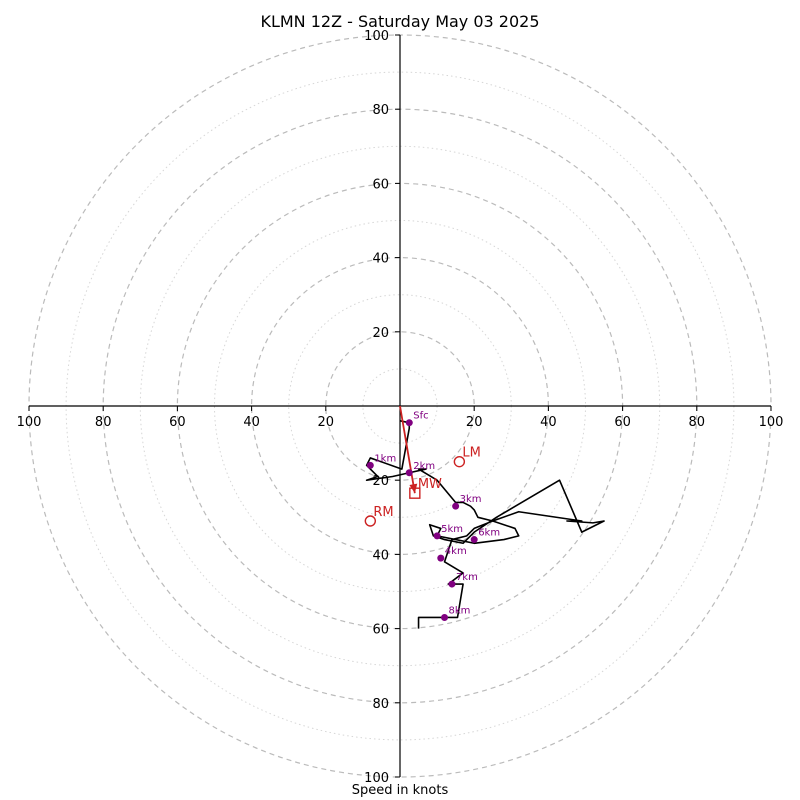  I want to click on chart-title: KLMN 12Z - Saturday May 03 2025, so click(400, 21).